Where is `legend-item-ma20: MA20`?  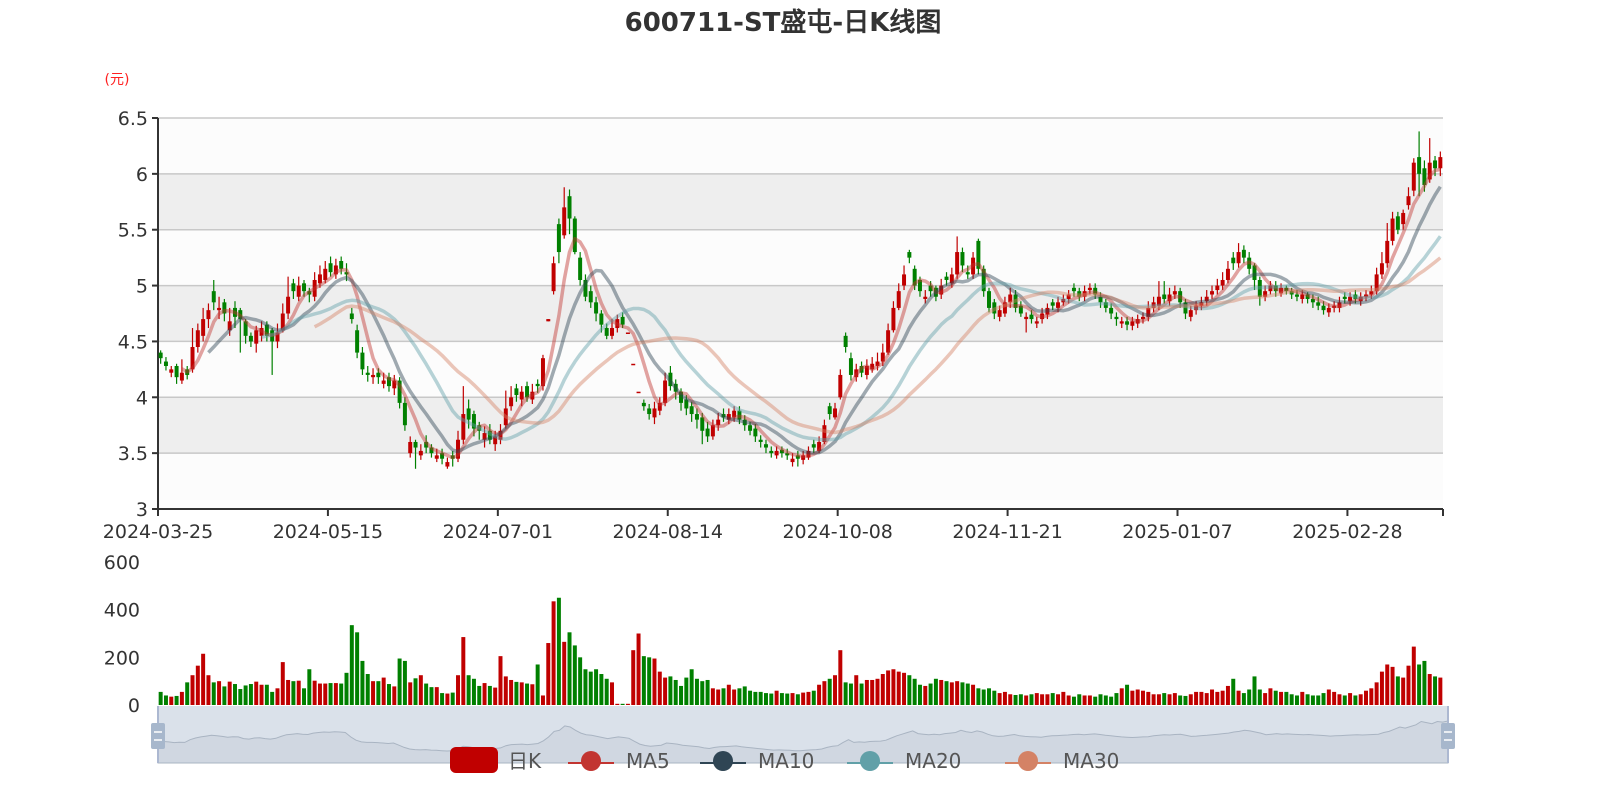
legend-item-ma20: MA20 is located at coordinates (904, 761).